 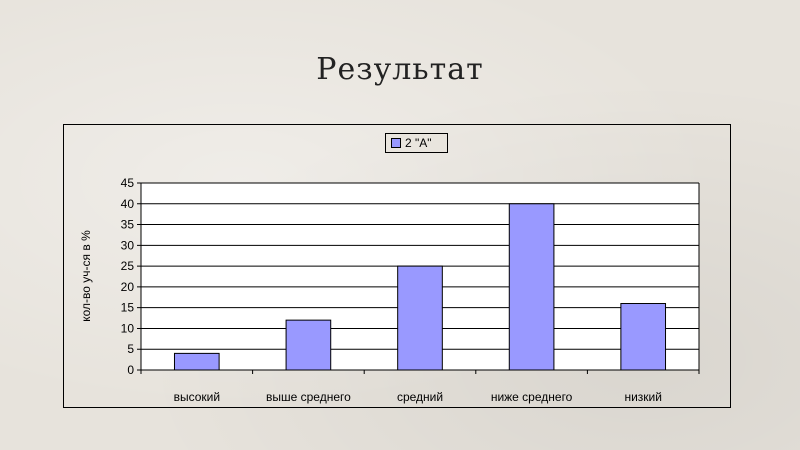 What do you see at coordinates (128, 225) in the screenshot?
I see `y-tick-label: 35` at bounding box center [128, 225].